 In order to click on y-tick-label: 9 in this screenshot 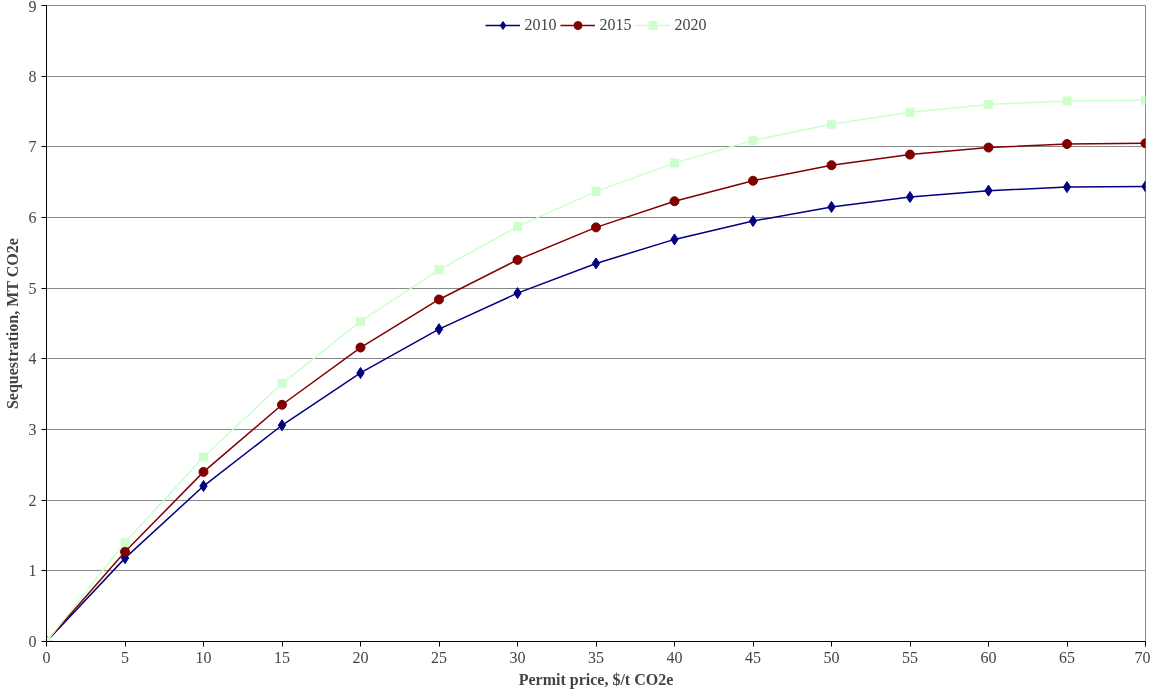, I will do `click(32, 7)`.